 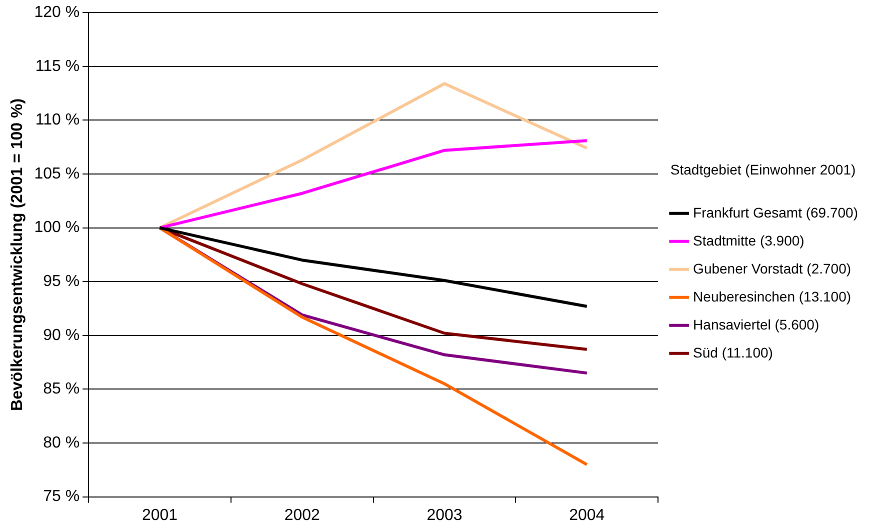 What do you see at coordinates (57, 66) in the screenshot?
I see `y-tick-label: 115 %` at bounding box center [57, 66].